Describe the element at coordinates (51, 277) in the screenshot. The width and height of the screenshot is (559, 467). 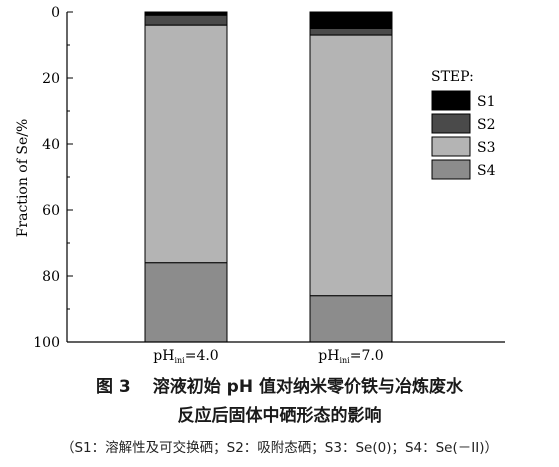
I see `y-tick-label: 80` at that location.